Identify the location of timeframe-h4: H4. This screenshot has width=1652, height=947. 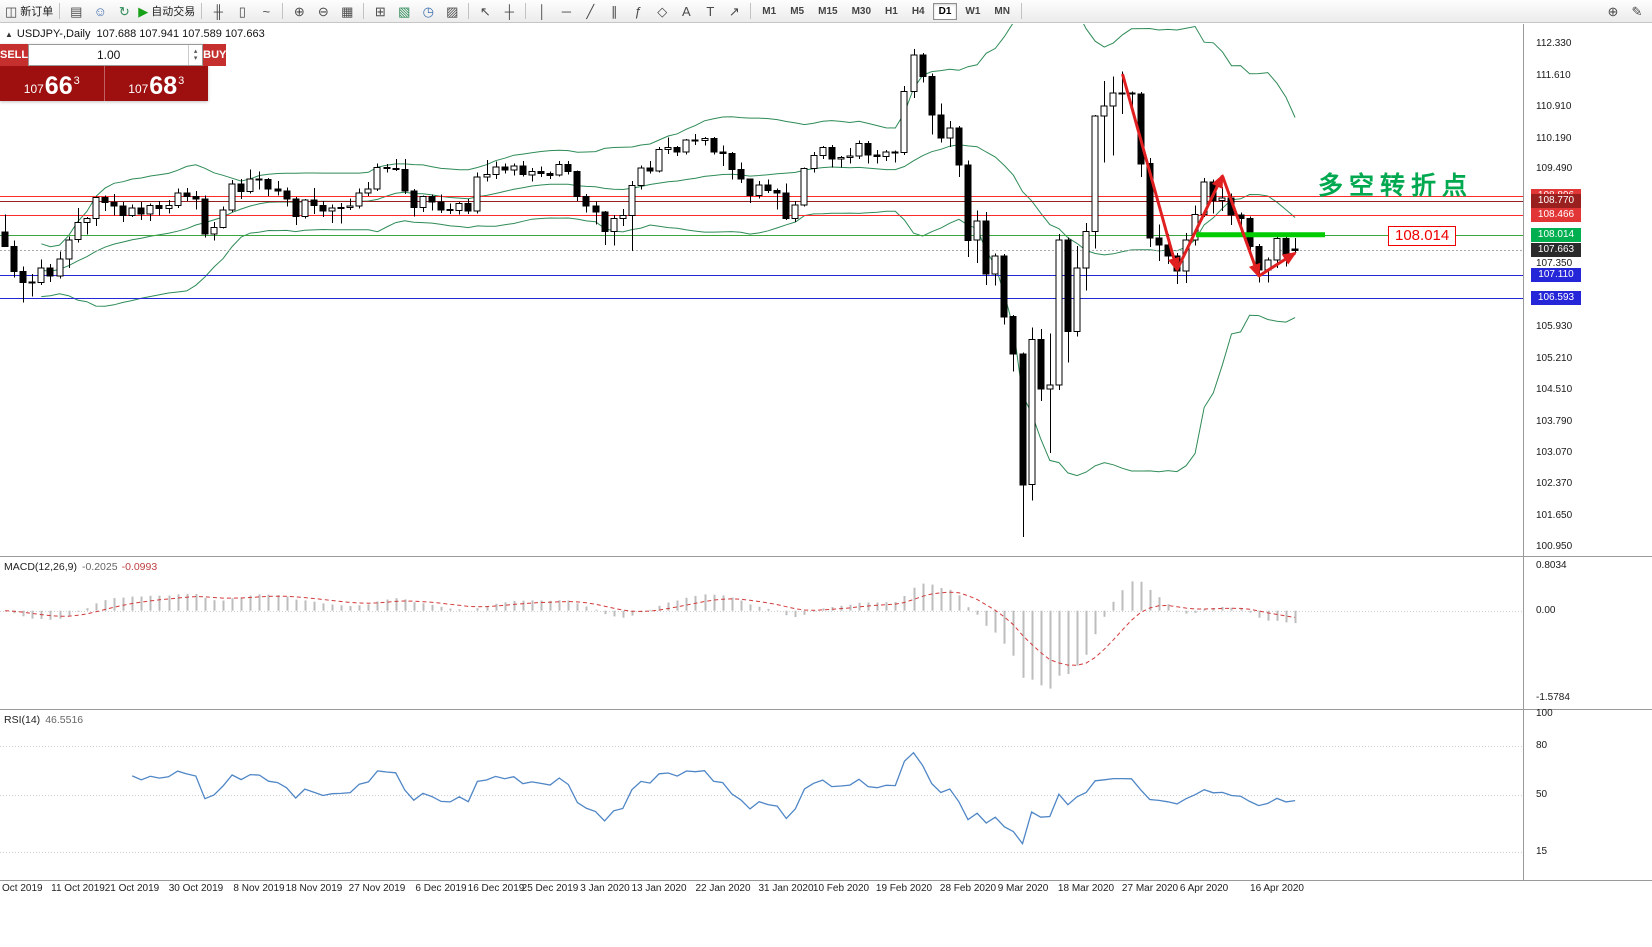
(918, 11).